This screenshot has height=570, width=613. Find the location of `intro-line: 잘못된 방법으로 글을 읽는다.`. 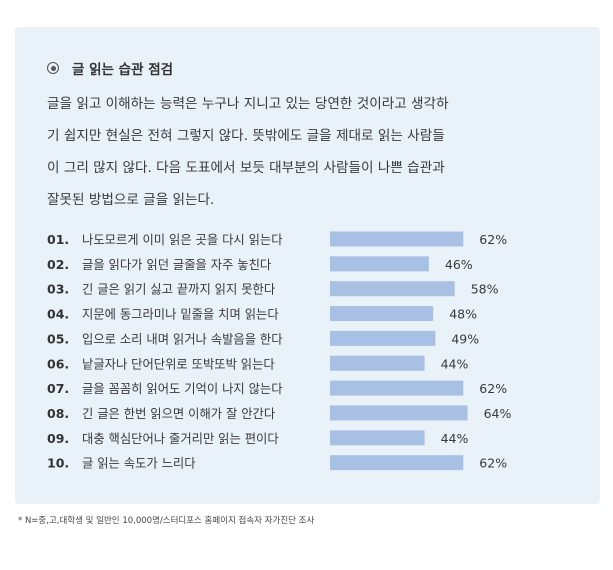

intro-line: 잘못된 방법으로 글을 읽는다. is located at coordinates (131, 200).